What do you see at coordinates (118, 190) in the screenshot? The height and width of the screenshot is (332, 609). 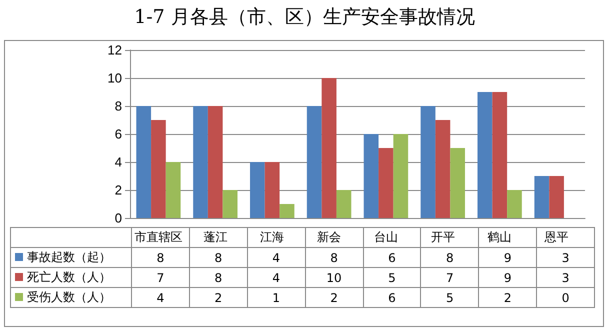 I see `y-tick-label: 2` at bounding box center [118, 190].